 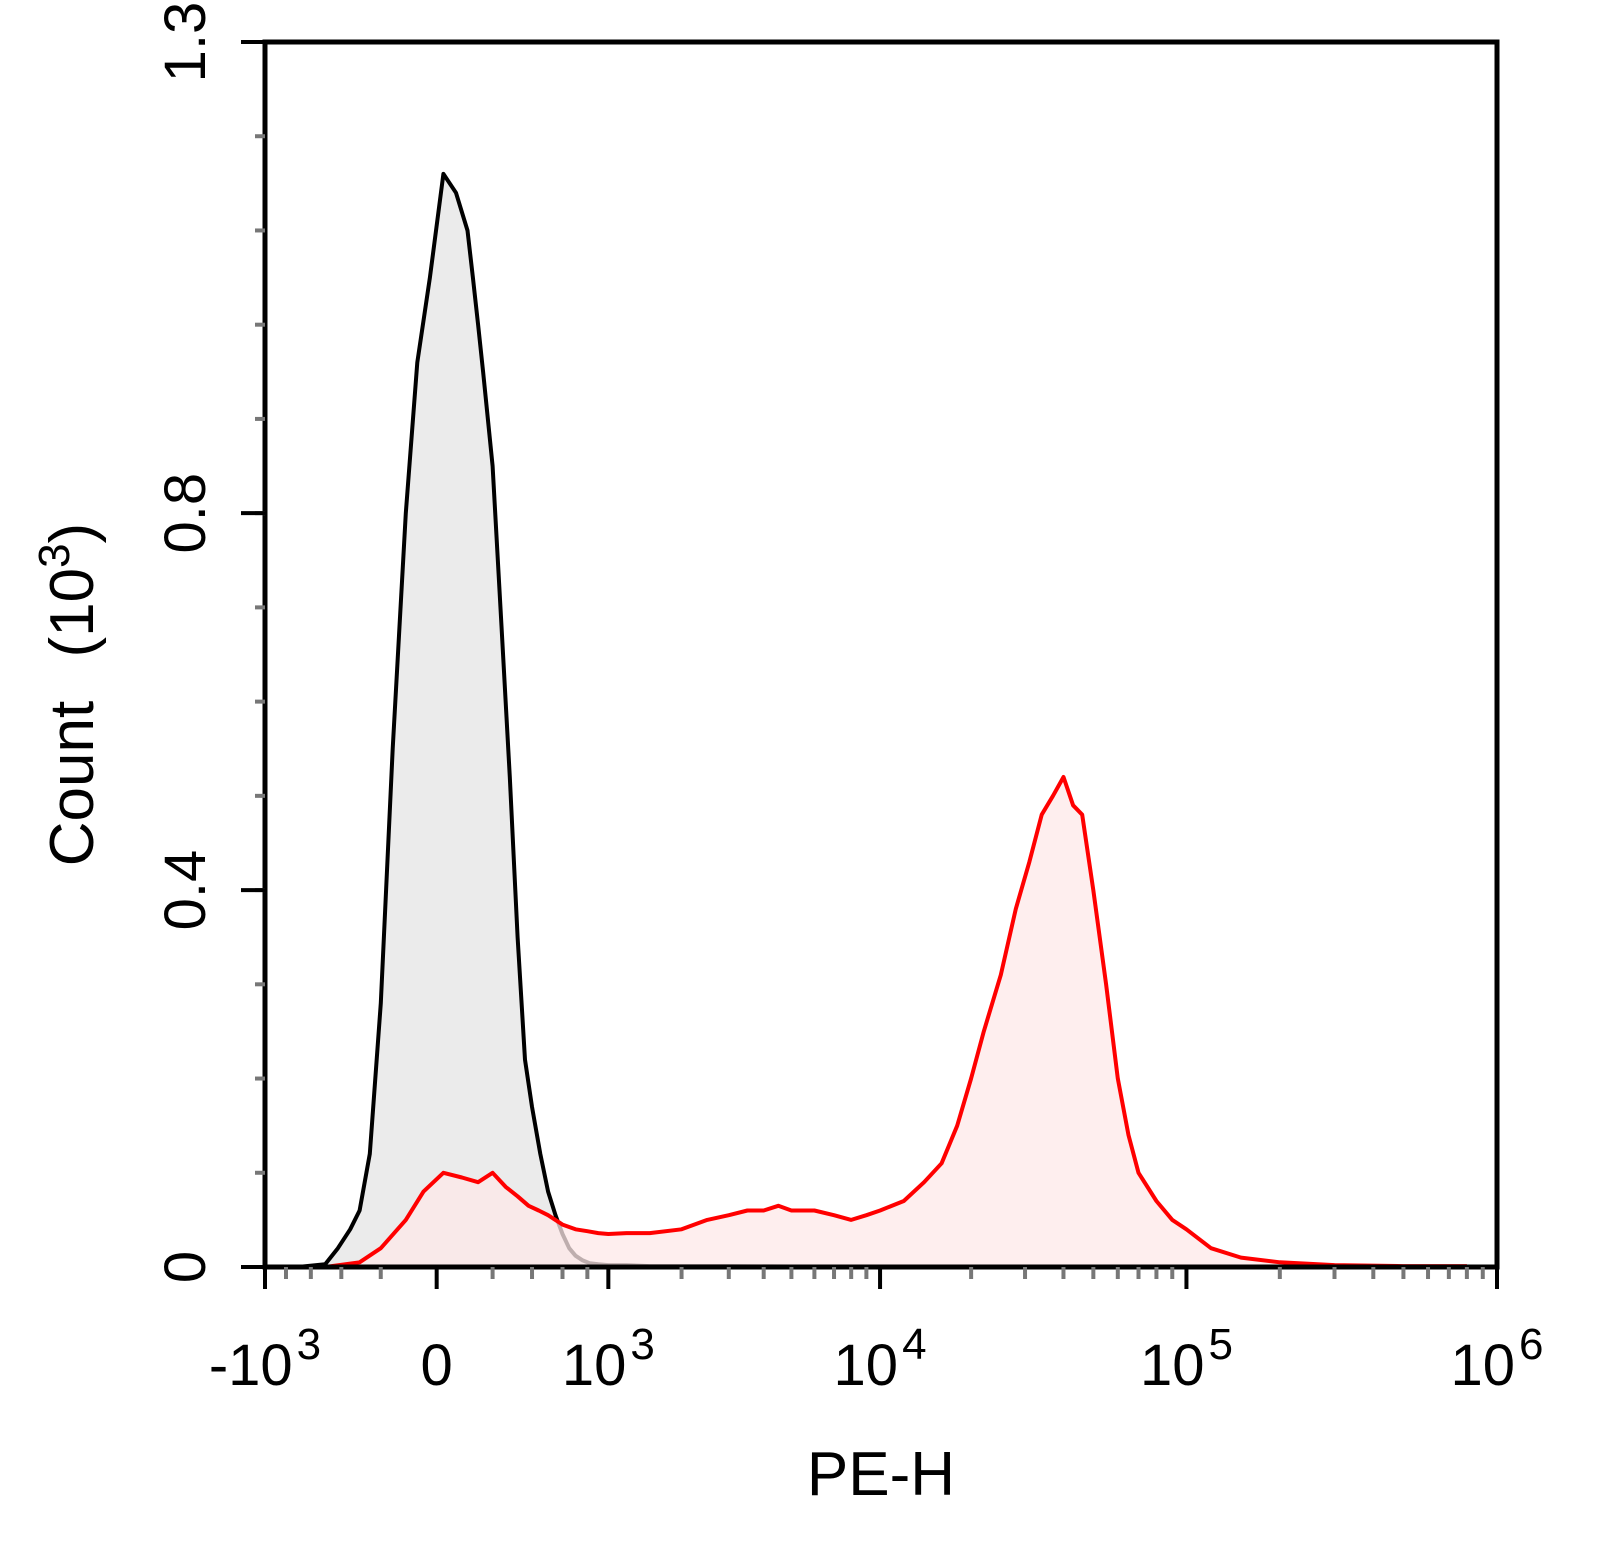 I want to click on x-tick-label: 10⁵, so click(x=1186, y=1359).